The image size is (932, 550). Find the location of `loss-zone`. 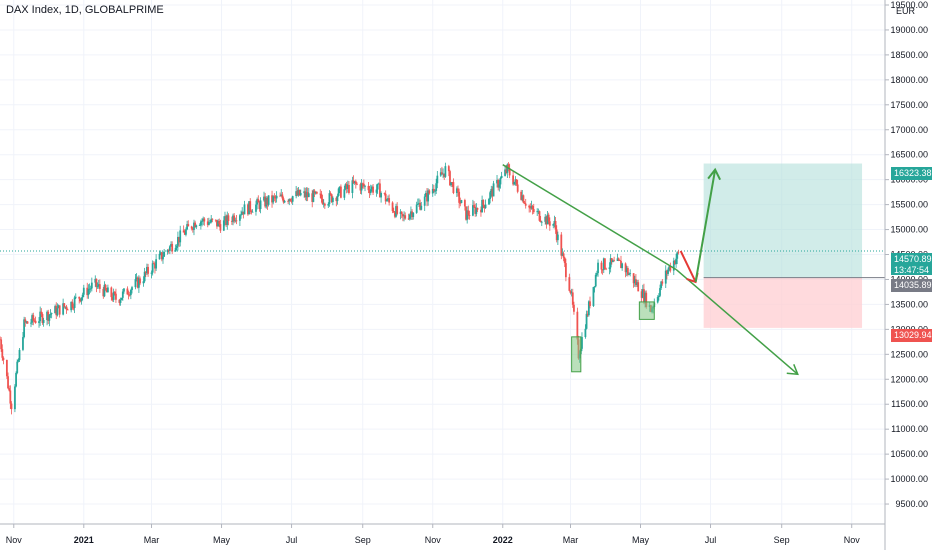

loss-zone is located at coordinates (783, 302).